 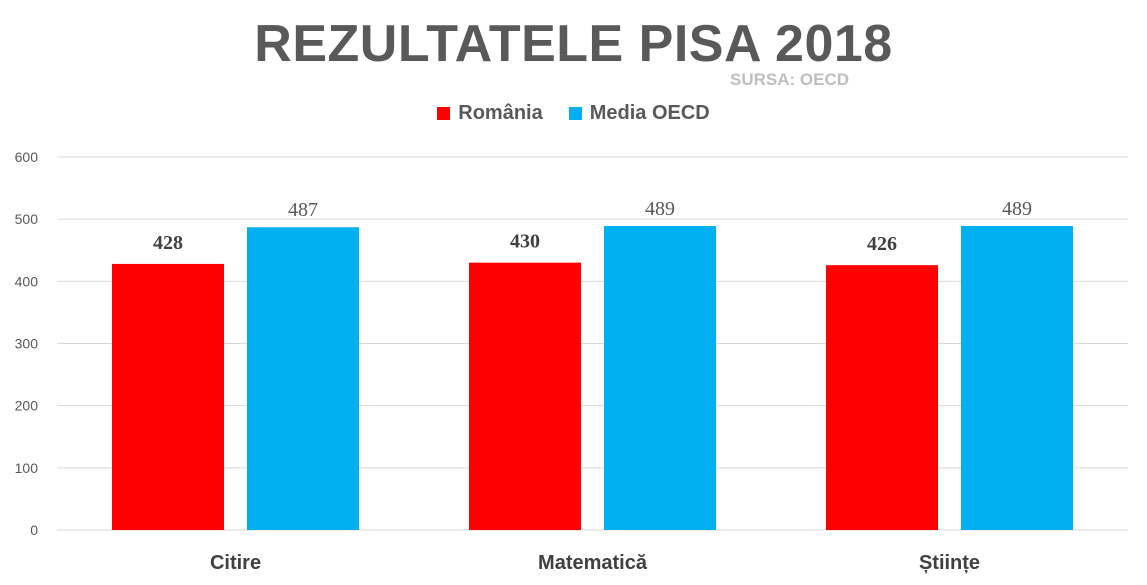 I want to click on data-label: 426, so click(x=882, y=244).